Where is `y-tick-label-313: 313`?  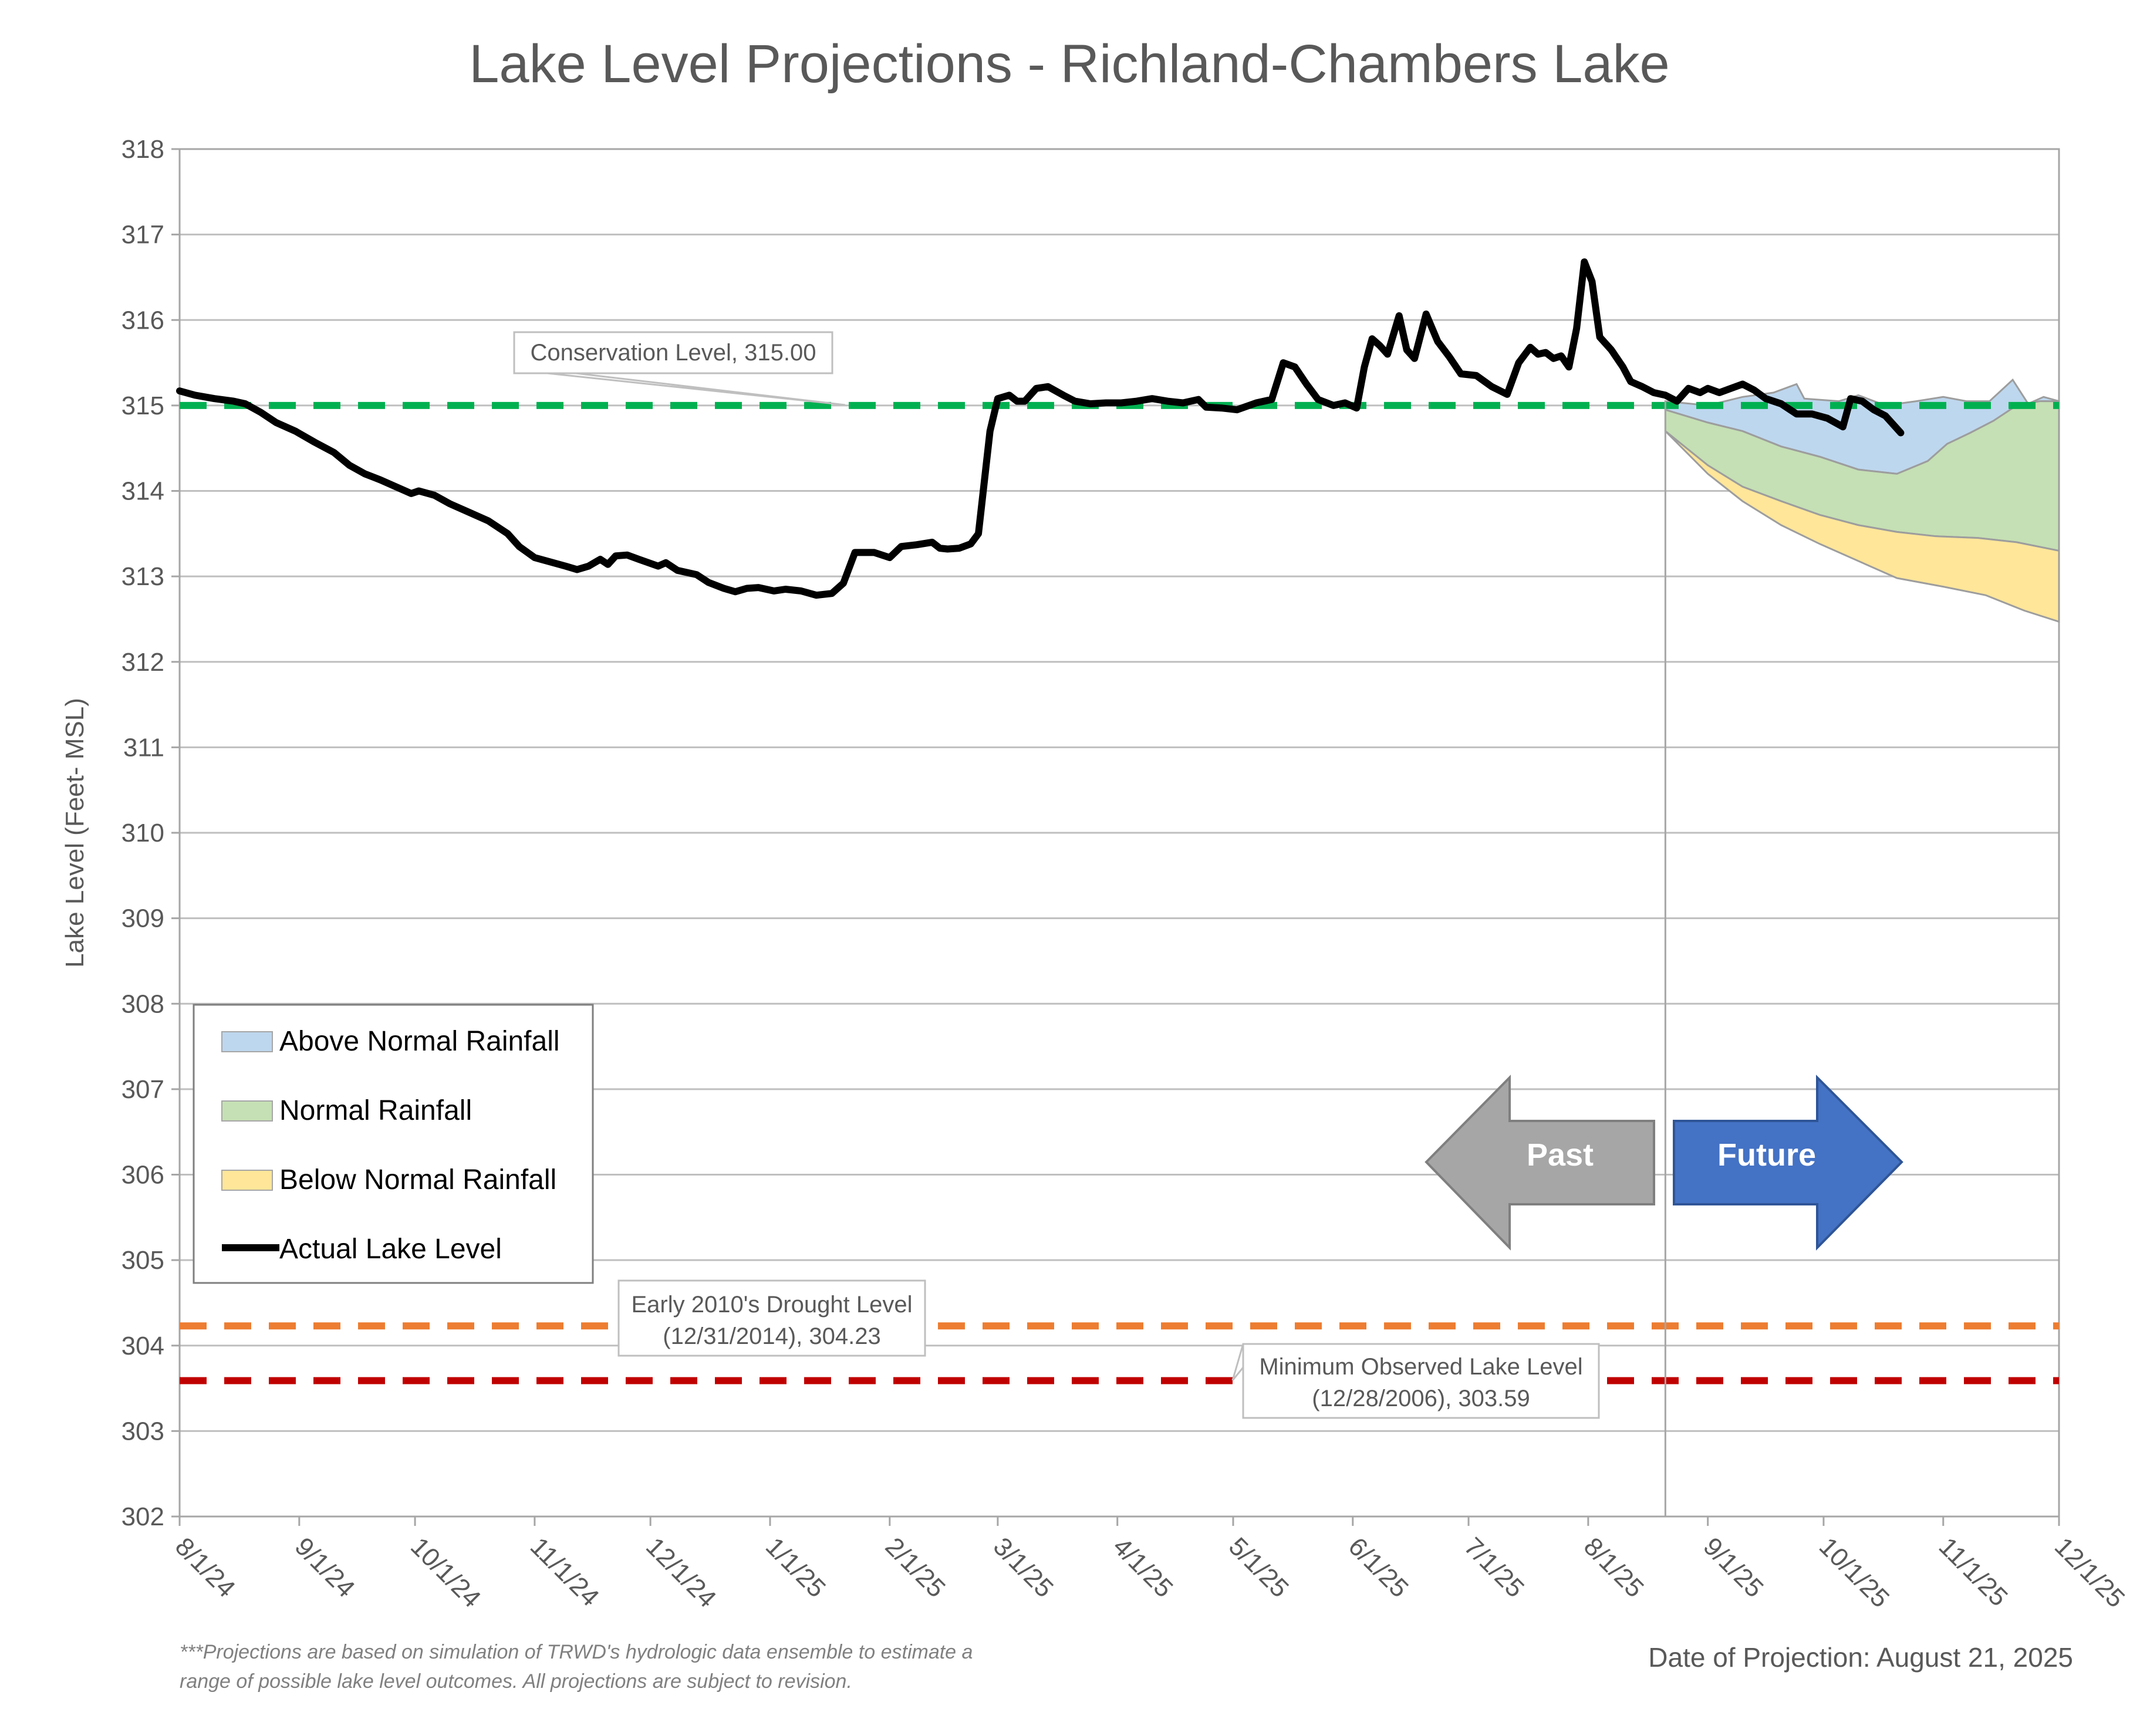
y-tick-label-313: 313 is located at coordinates (142, 576).